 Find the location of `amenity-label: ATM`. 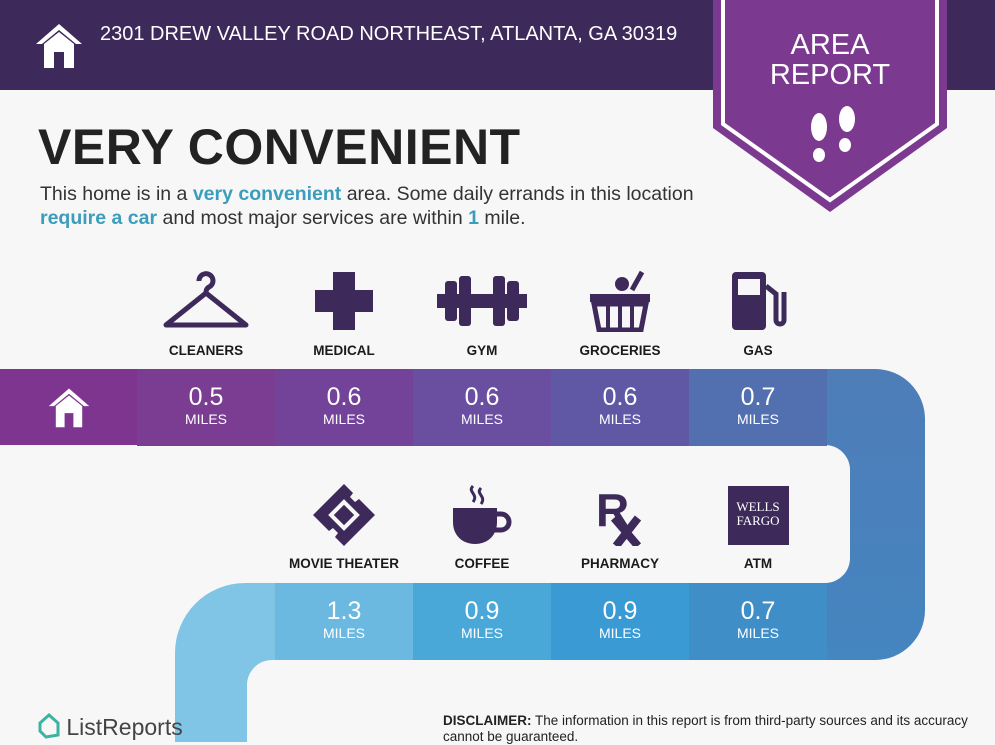

amenity-label: ATM is located at coordinates (758, 563).